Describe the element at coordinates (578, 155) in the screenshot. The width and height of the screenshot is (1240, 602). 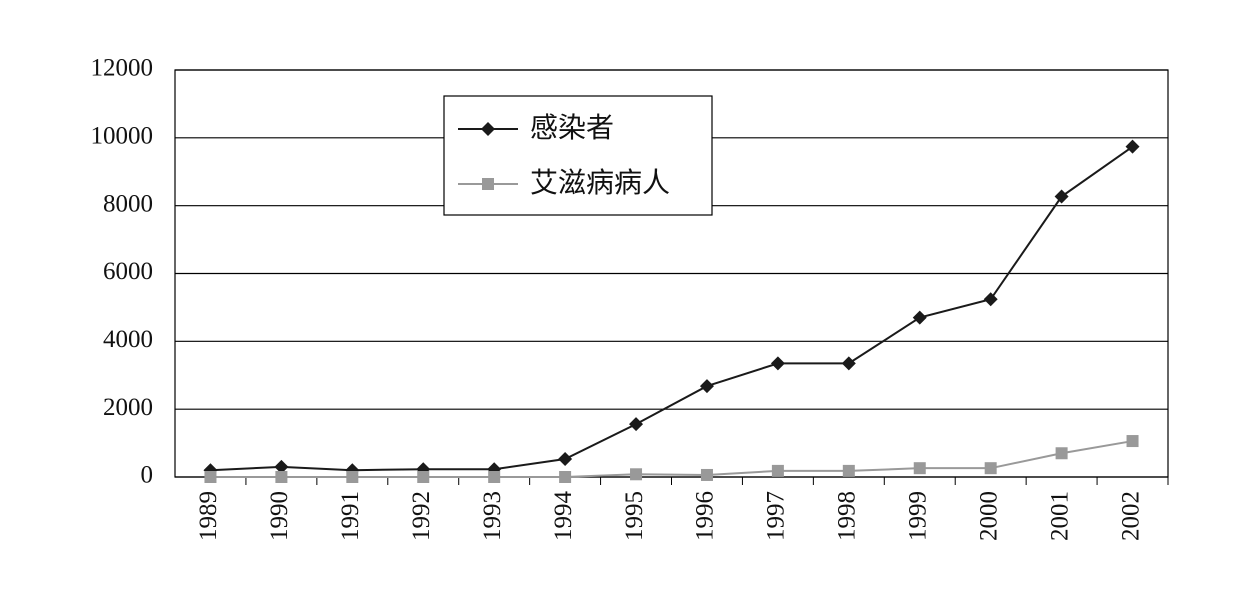
I see `legend-box` at that location.